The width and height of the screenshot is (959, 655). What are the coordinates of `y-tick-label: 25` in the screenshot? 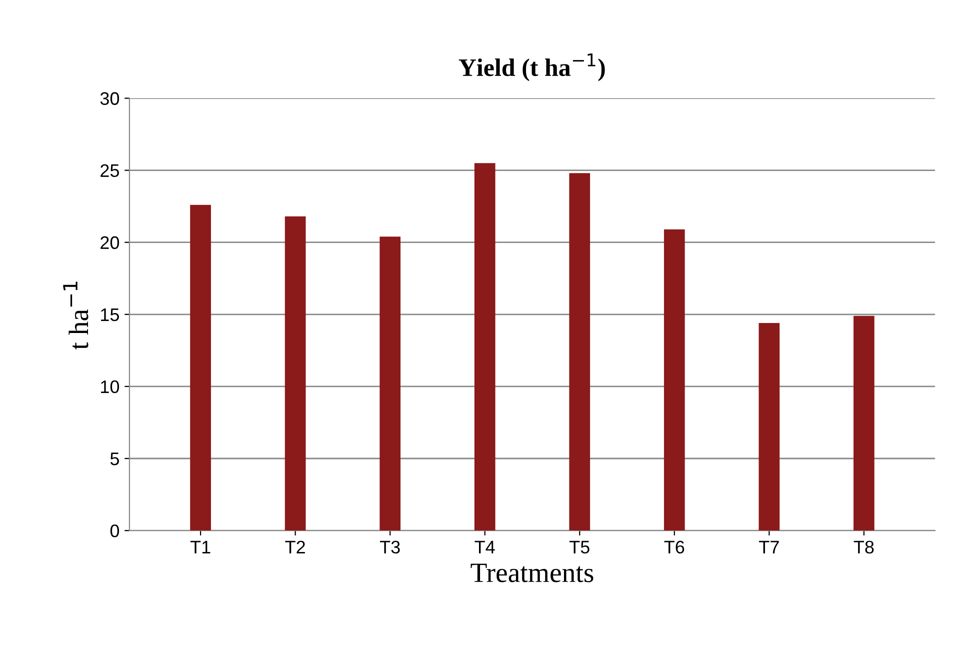 It's located at (109, 171).